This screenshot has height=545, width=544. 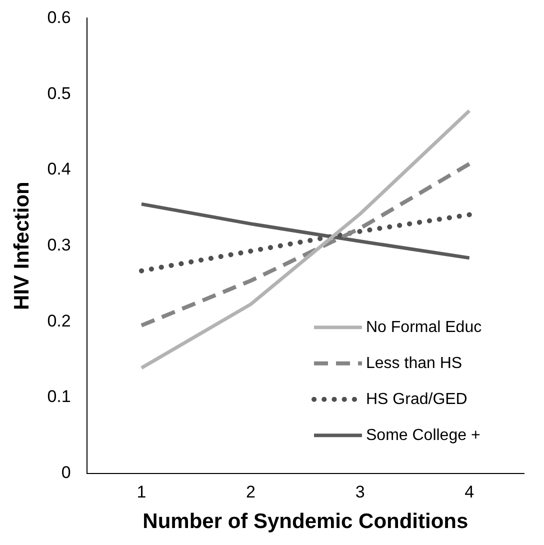 What do you see at coordinates (469, 492) in the screenshot?
I see `x-tick-label: 4` at bounding box center [469, 492].